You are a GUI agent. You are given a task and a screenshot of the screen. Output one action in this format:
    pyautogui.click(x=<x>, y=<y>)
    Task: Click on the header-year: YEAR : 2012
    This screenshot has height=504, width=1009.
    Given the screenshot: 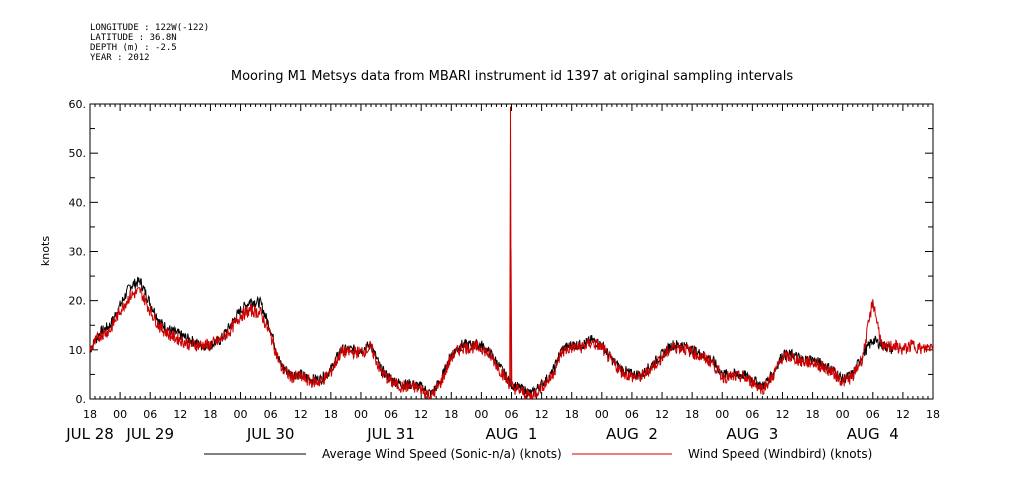 What is the action you would take?
    pyautogui.click(x=120, y=58)
    